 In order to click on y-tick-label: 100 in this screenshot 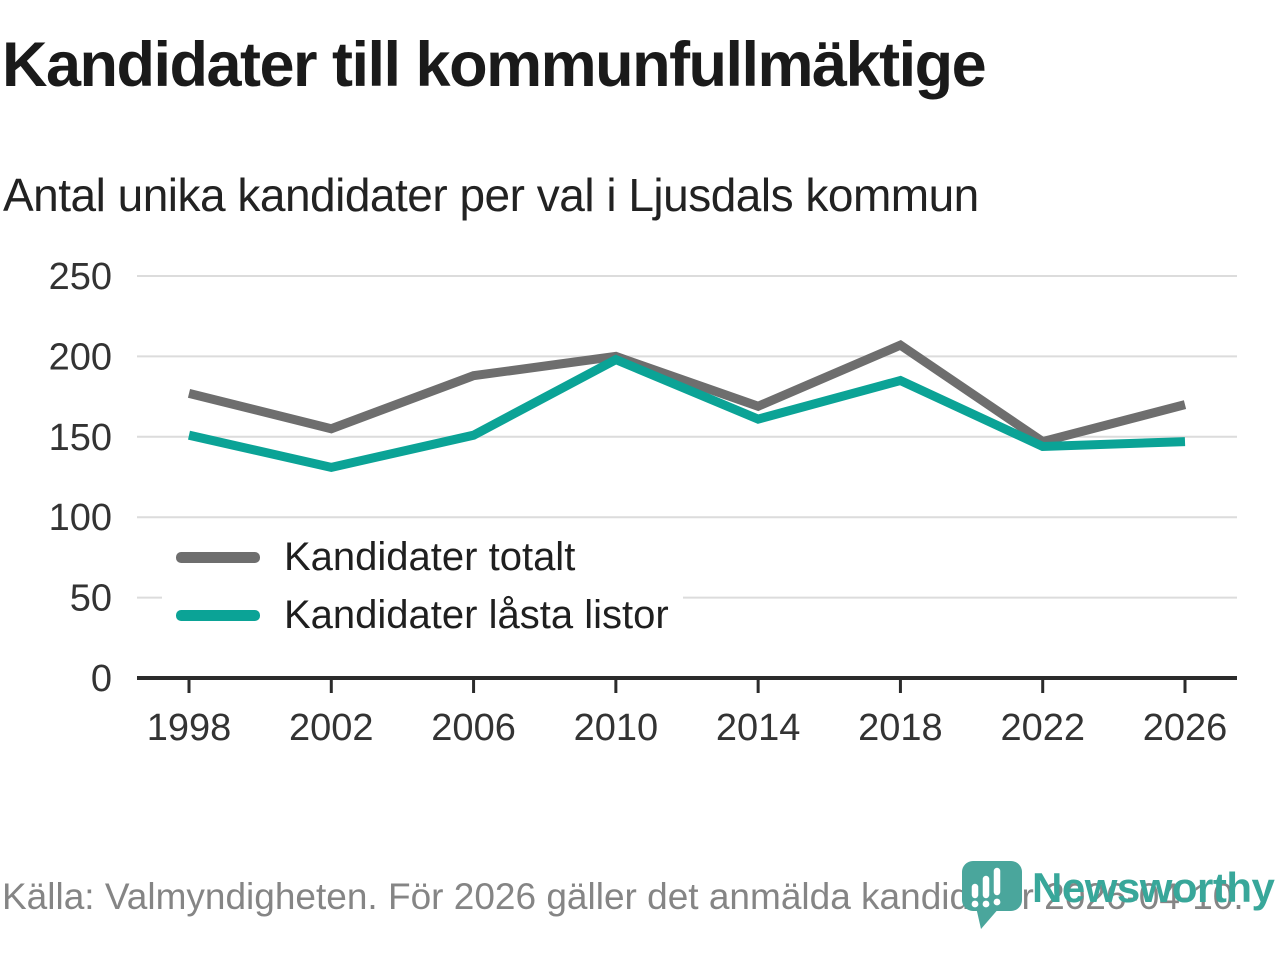, I will do `click(80, 518)`.